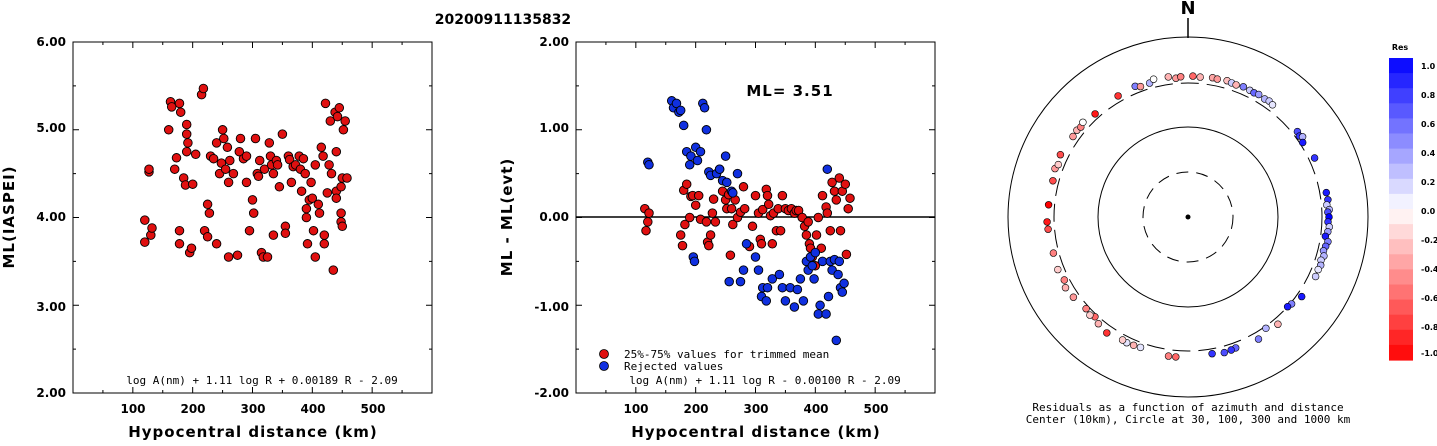 Image resolution: width=1437 pixels, height=446 pixels. I want to click on chart1-ytick: 3.00, so click(51, 307).